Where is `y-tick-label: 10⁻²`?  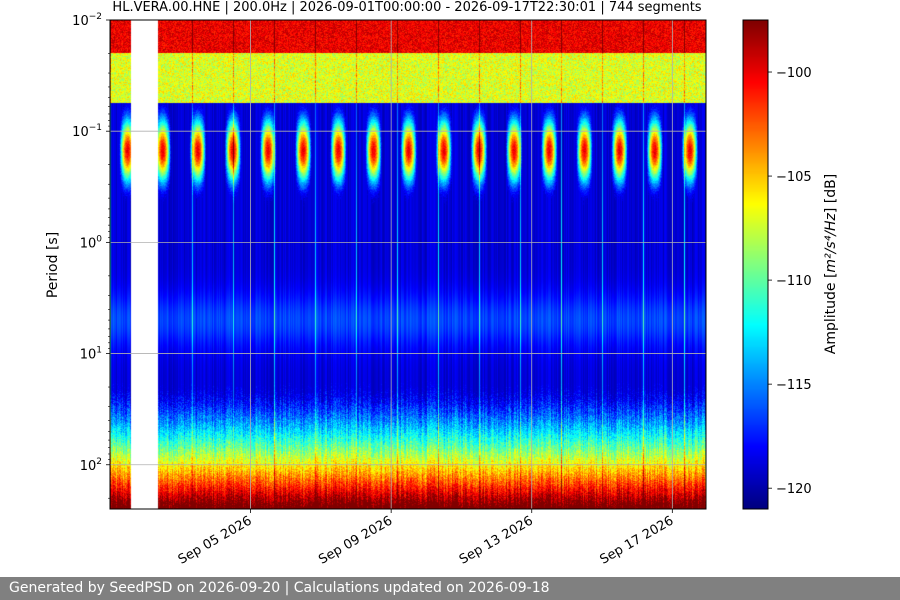 y-tick-label: 10⁻² is located at coordinates (87, 20).